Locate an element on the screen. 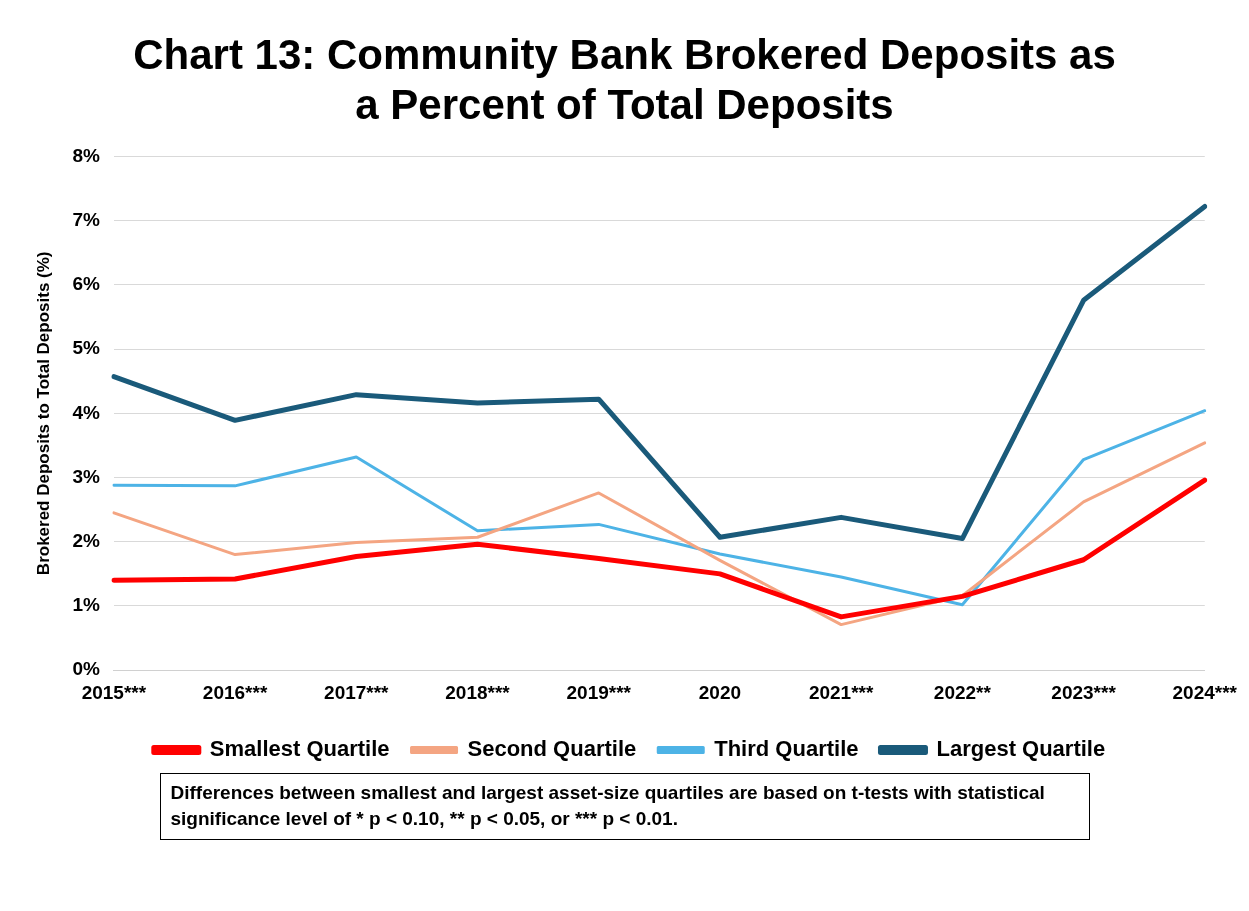  x-tick-label: 2022** is located at coordinates (962, 692).